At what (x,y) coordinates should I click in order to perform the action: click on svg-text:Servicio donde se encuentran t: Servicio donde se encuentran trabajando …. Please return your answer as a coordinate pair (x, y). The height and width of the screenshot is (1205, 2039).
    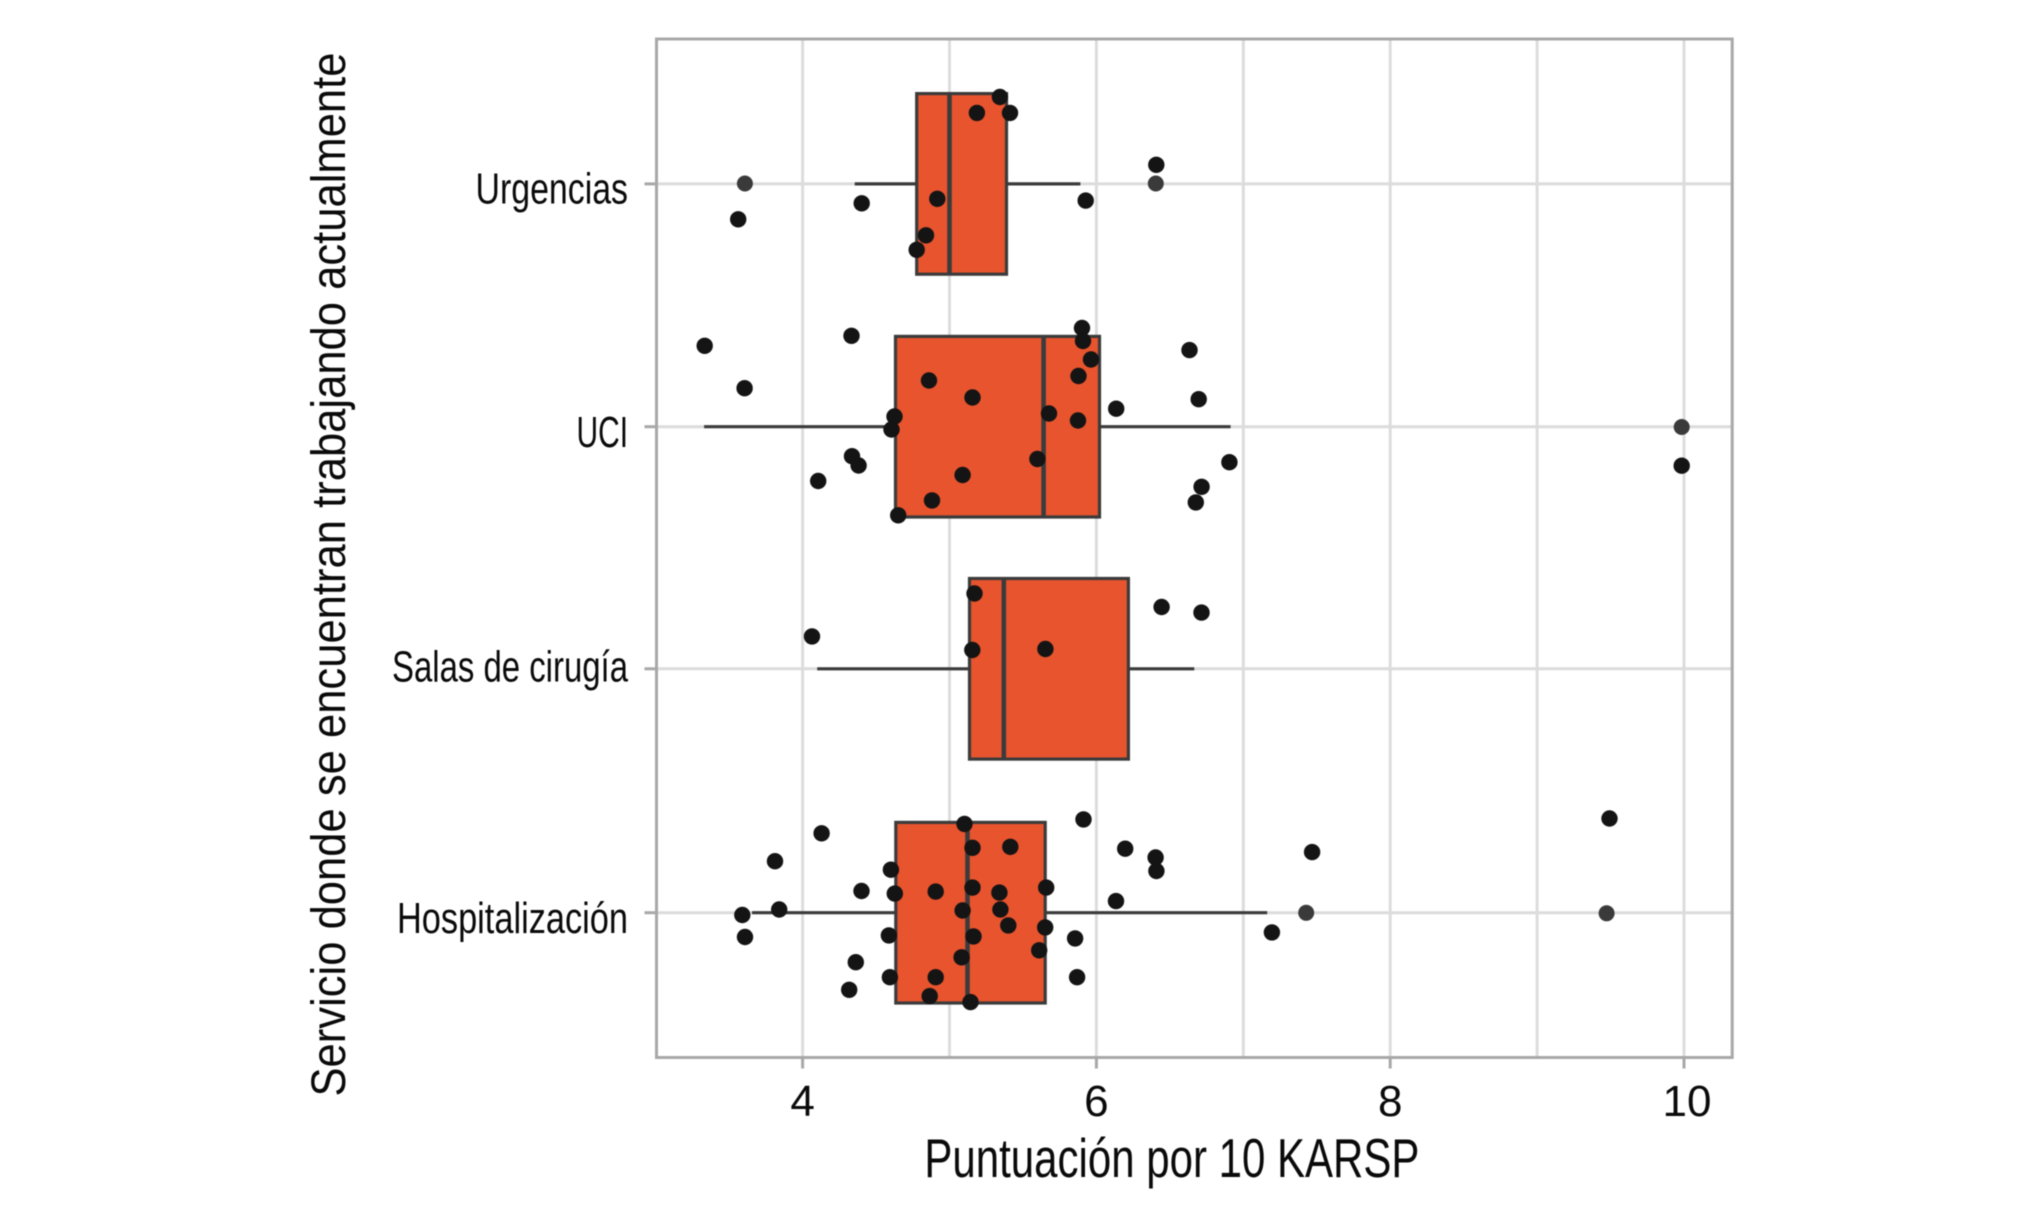
    Looking at the image, I should click on (329, 575).